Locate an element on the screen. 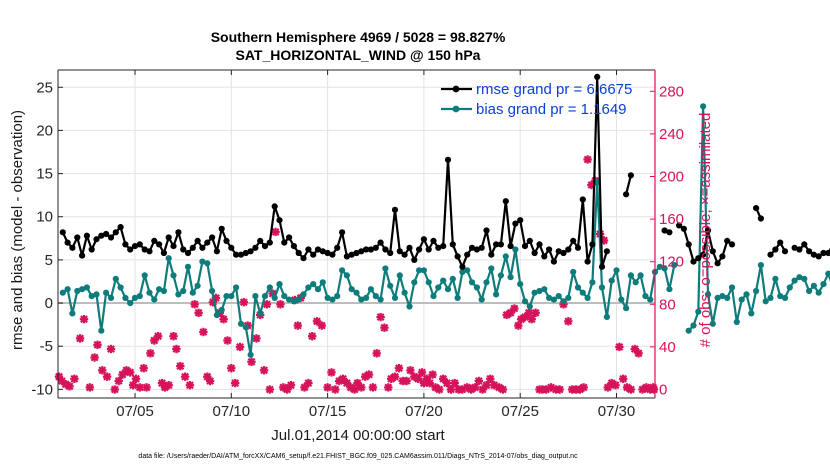 Image resolution: width=830 pixels, height=470 pixels. y-axis-label-right: # of obs: o=possible; ×=assimilated is located at coordinates (705, 230).